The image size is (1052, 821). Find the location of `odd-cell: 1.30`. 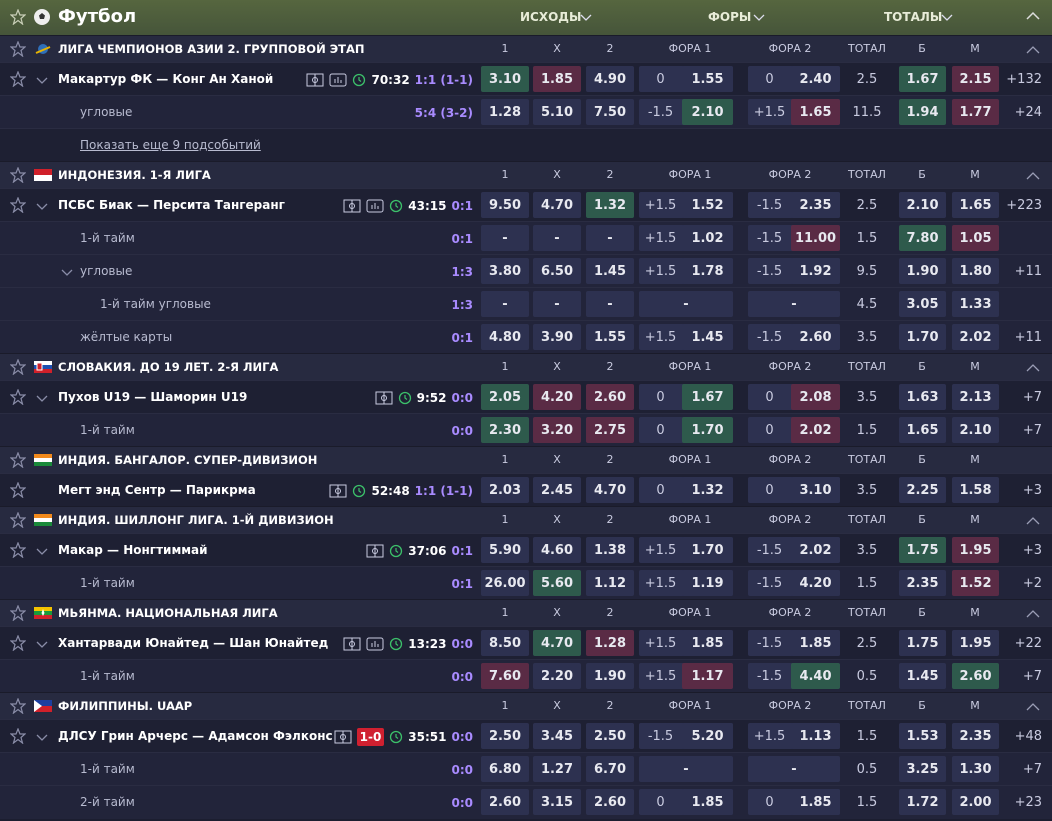

odd-cell: 1.30 is located at coordinates (975, 769).